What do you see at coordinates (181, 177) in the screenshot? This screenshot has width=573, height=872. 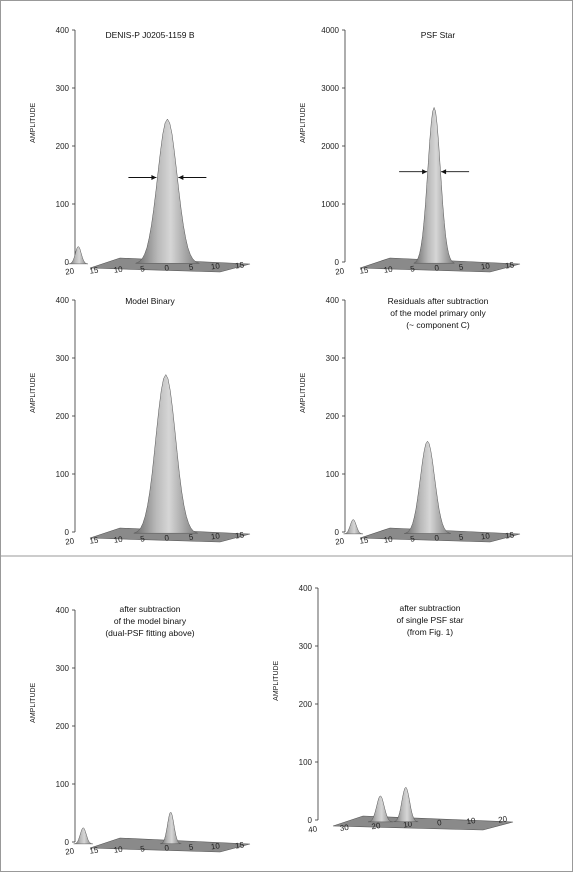 I see `fwhm-arrowhead-right` at bounding box center [181, 177].